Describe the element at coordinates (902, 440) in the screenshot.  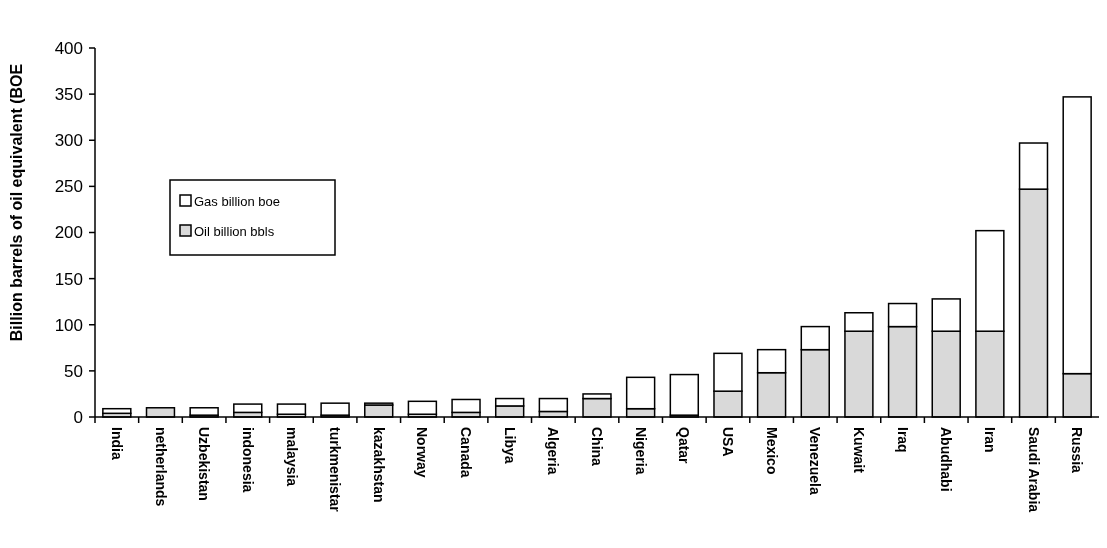
I see `x-tick-label: Iraq` at that location.